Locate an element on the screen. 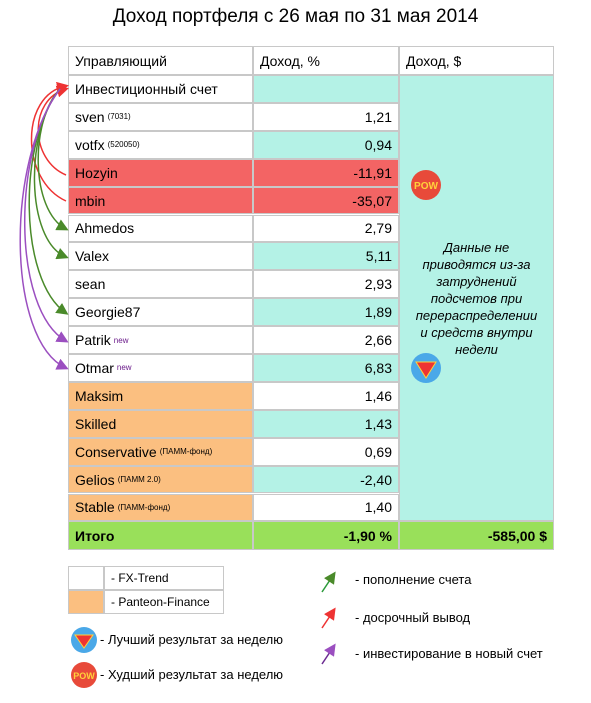 The width and height of the screenshot is (591, 703). text: -35,07 is located at coordinates (372, 200).